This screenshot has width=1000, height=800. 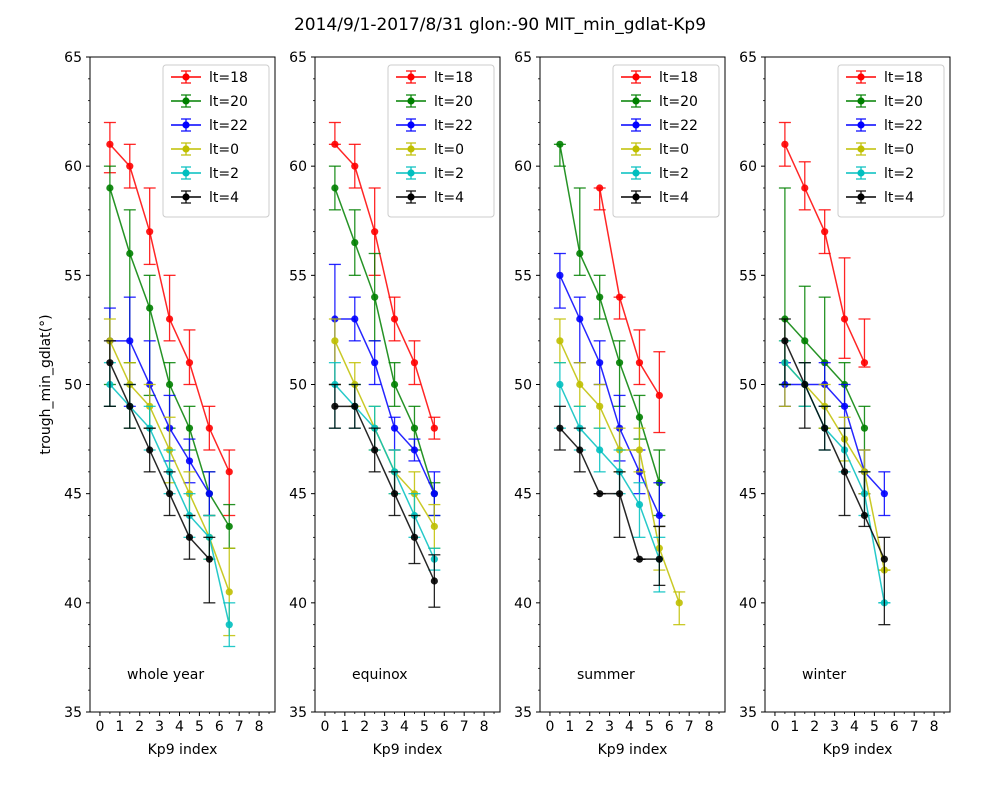 What do you see at coordinates (649, 727) in the screenshot?
I see `x-tick-label: 5` at bounding box center [649, 727].